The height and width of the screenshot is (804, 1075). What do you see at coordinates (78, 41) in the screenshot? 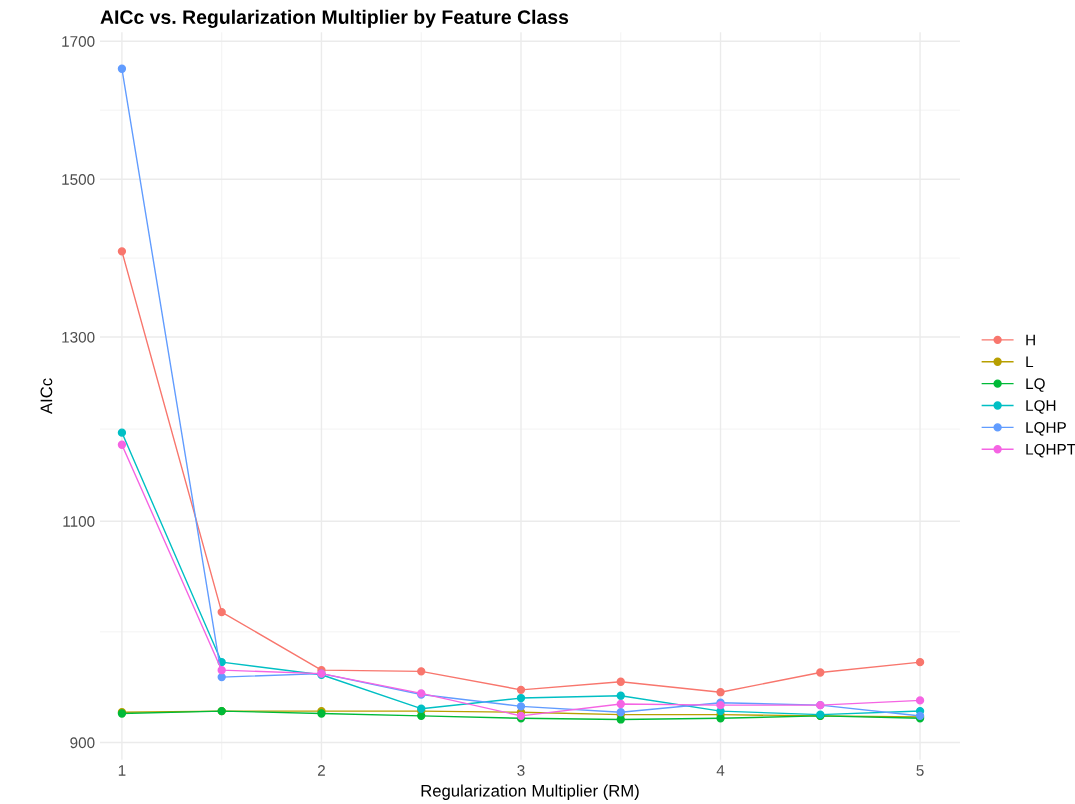
I see `y-tick-label: 1700` at bounding box center [78, 41].